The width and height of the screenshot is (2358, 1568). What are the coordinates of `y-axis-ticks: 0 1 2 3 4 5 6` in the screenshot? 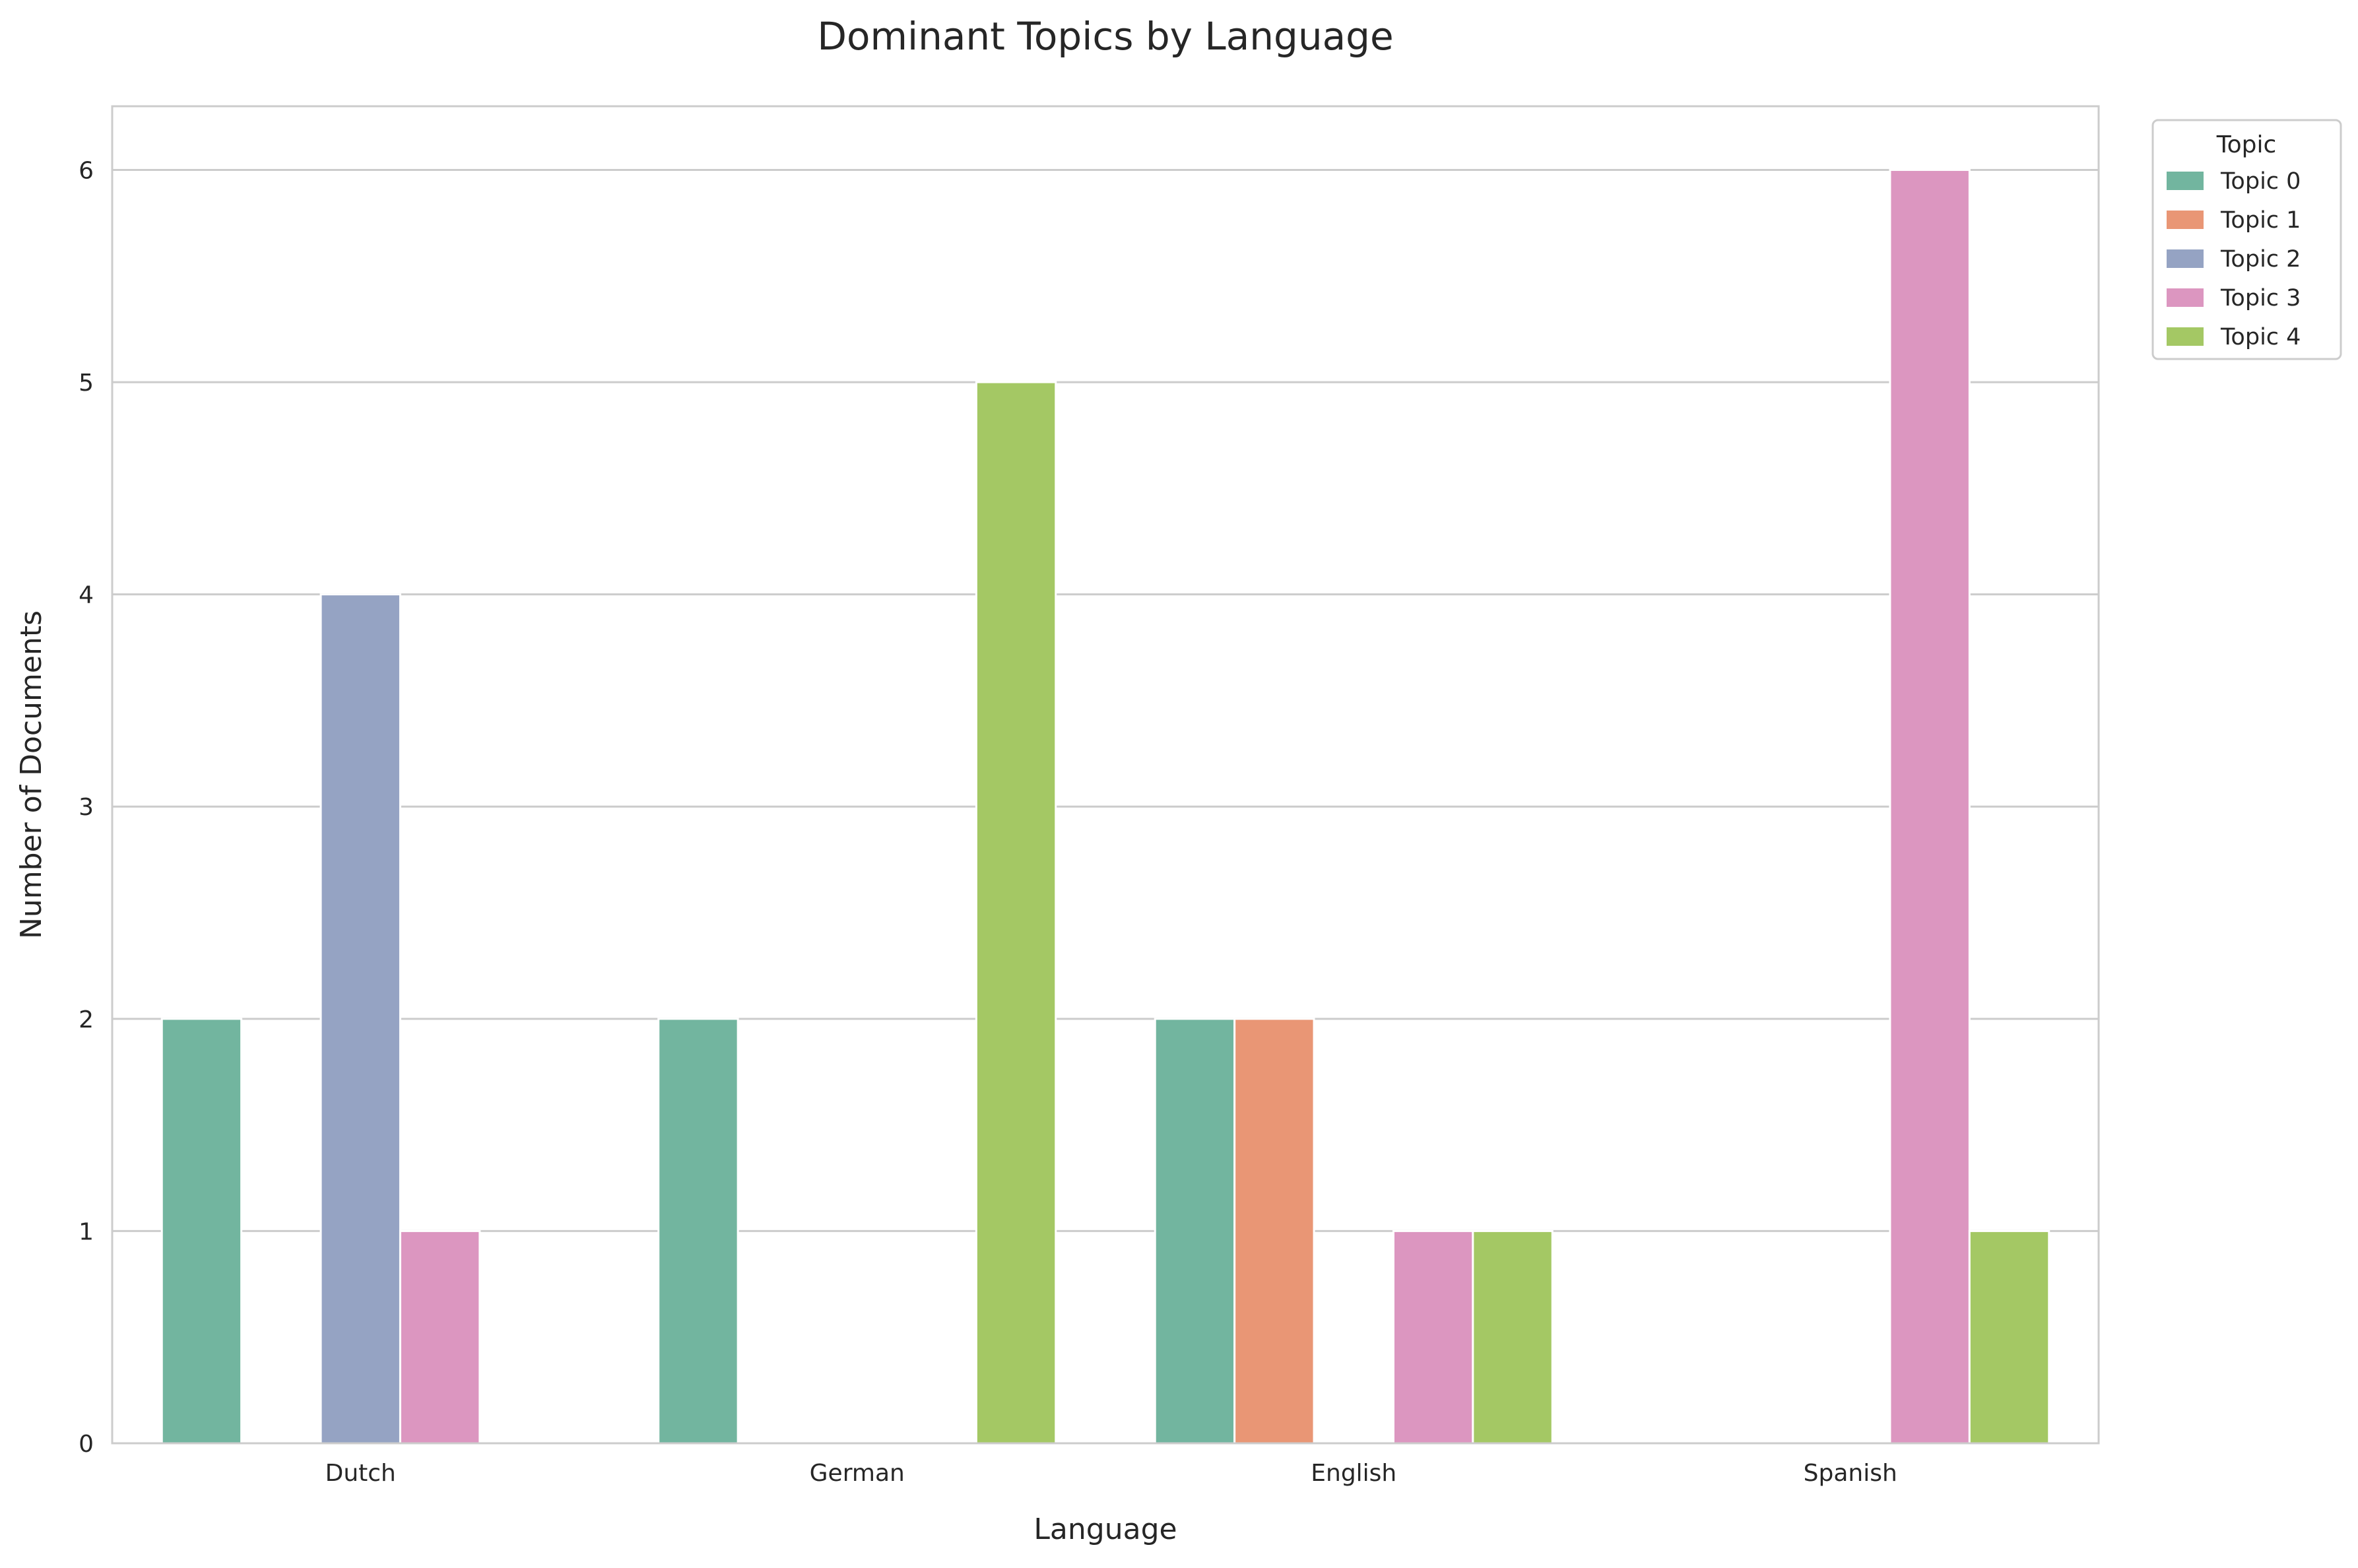 It's located at (86, 807).